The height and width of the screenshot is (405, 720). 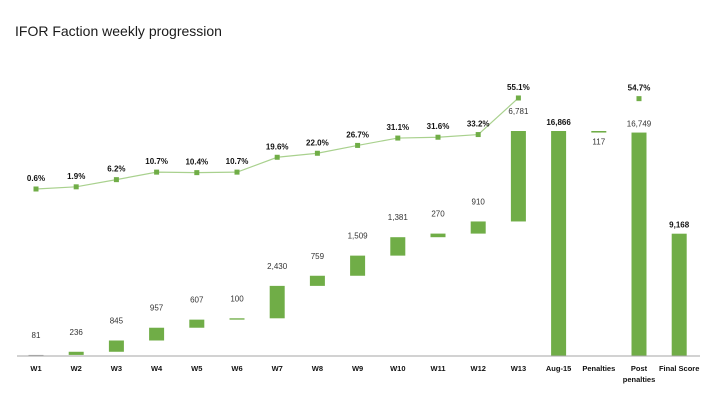 I want to click on x-tick-label: W10, so click(x=397, y=368).